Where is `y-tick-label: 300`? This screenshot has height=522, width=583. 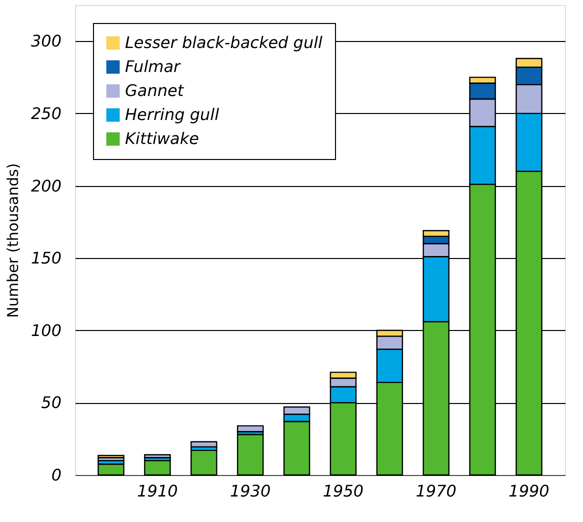 y-tick-label: 300 is located at coordinates (46, 41).